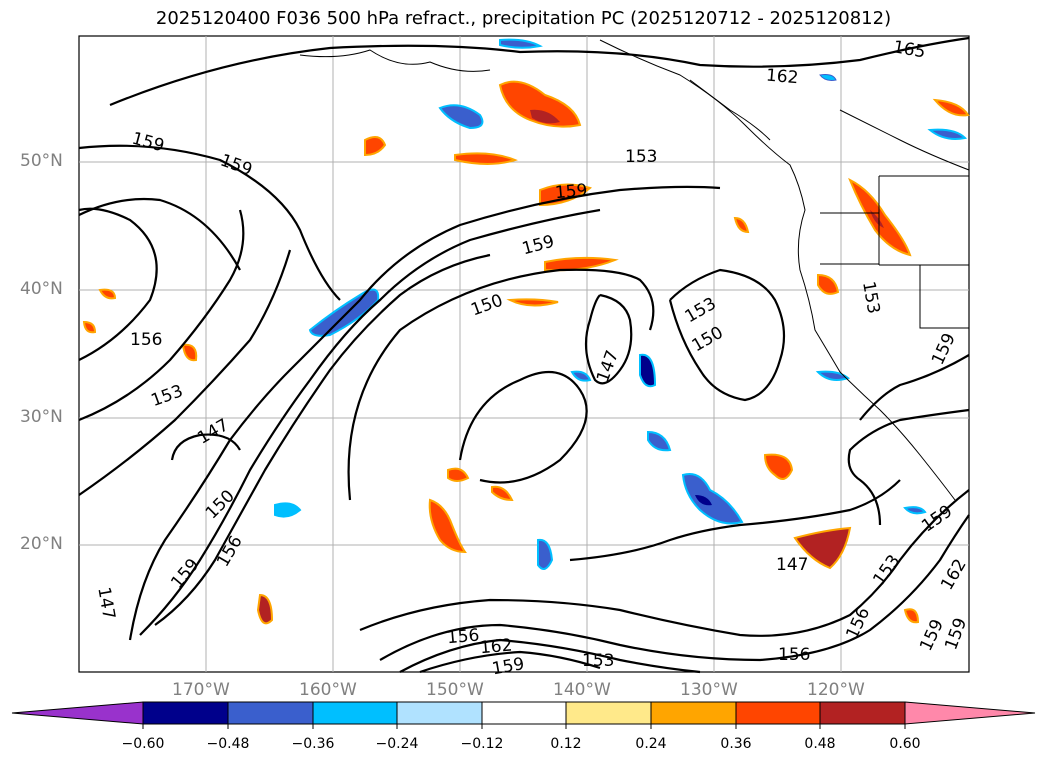 This screenshot has width=1047, height=765. Describe the element at coordinates (523, 715) in the screenshot. I see `colorbar` at that location.